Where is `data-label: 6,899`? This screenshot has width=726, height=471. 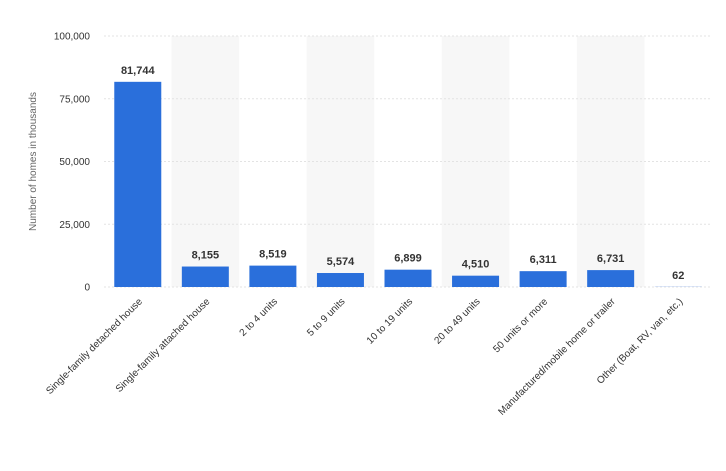 data-label: 6,899 is located at coordinates (408, 259).